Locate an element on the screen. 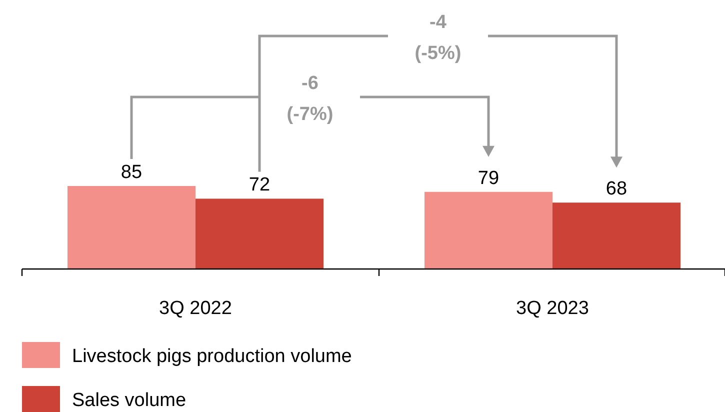 This screenshot has width=725, height=412. x-tick-label: 3Q 2022 is located at coordinates (195, 308).